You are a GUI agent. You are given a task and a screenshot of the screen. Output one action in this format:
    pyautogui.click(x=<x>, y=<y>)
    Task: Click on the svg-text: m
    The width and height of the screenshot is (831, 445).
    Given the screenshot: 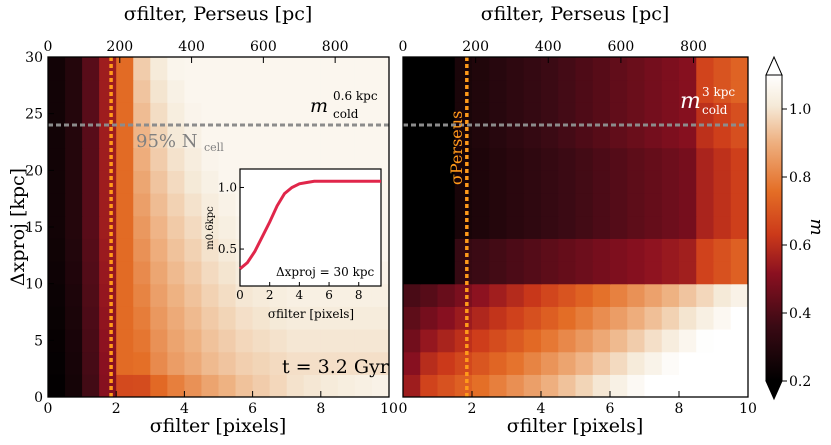 What is the action you would take?
    pyautogui.click(x=690, y=101)
    